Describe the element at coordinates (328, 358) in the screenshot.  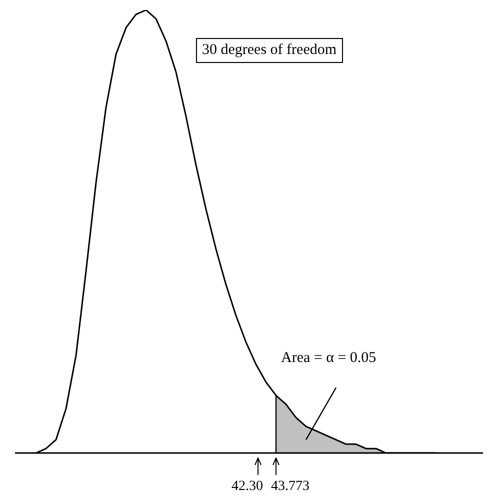
I see `annotation: Area = α = 0.05` at that location.